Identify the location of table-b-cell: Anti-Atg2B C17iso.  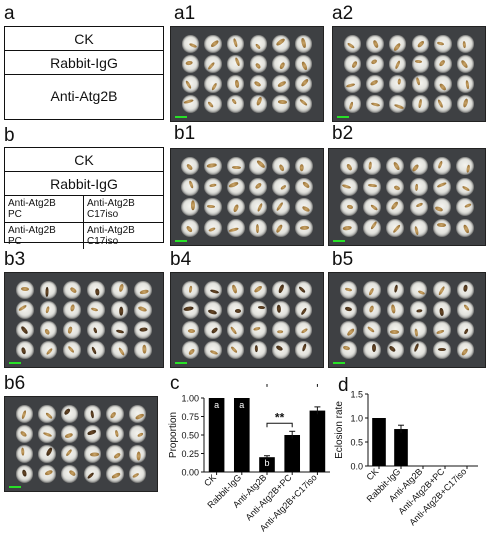
(123, 209).